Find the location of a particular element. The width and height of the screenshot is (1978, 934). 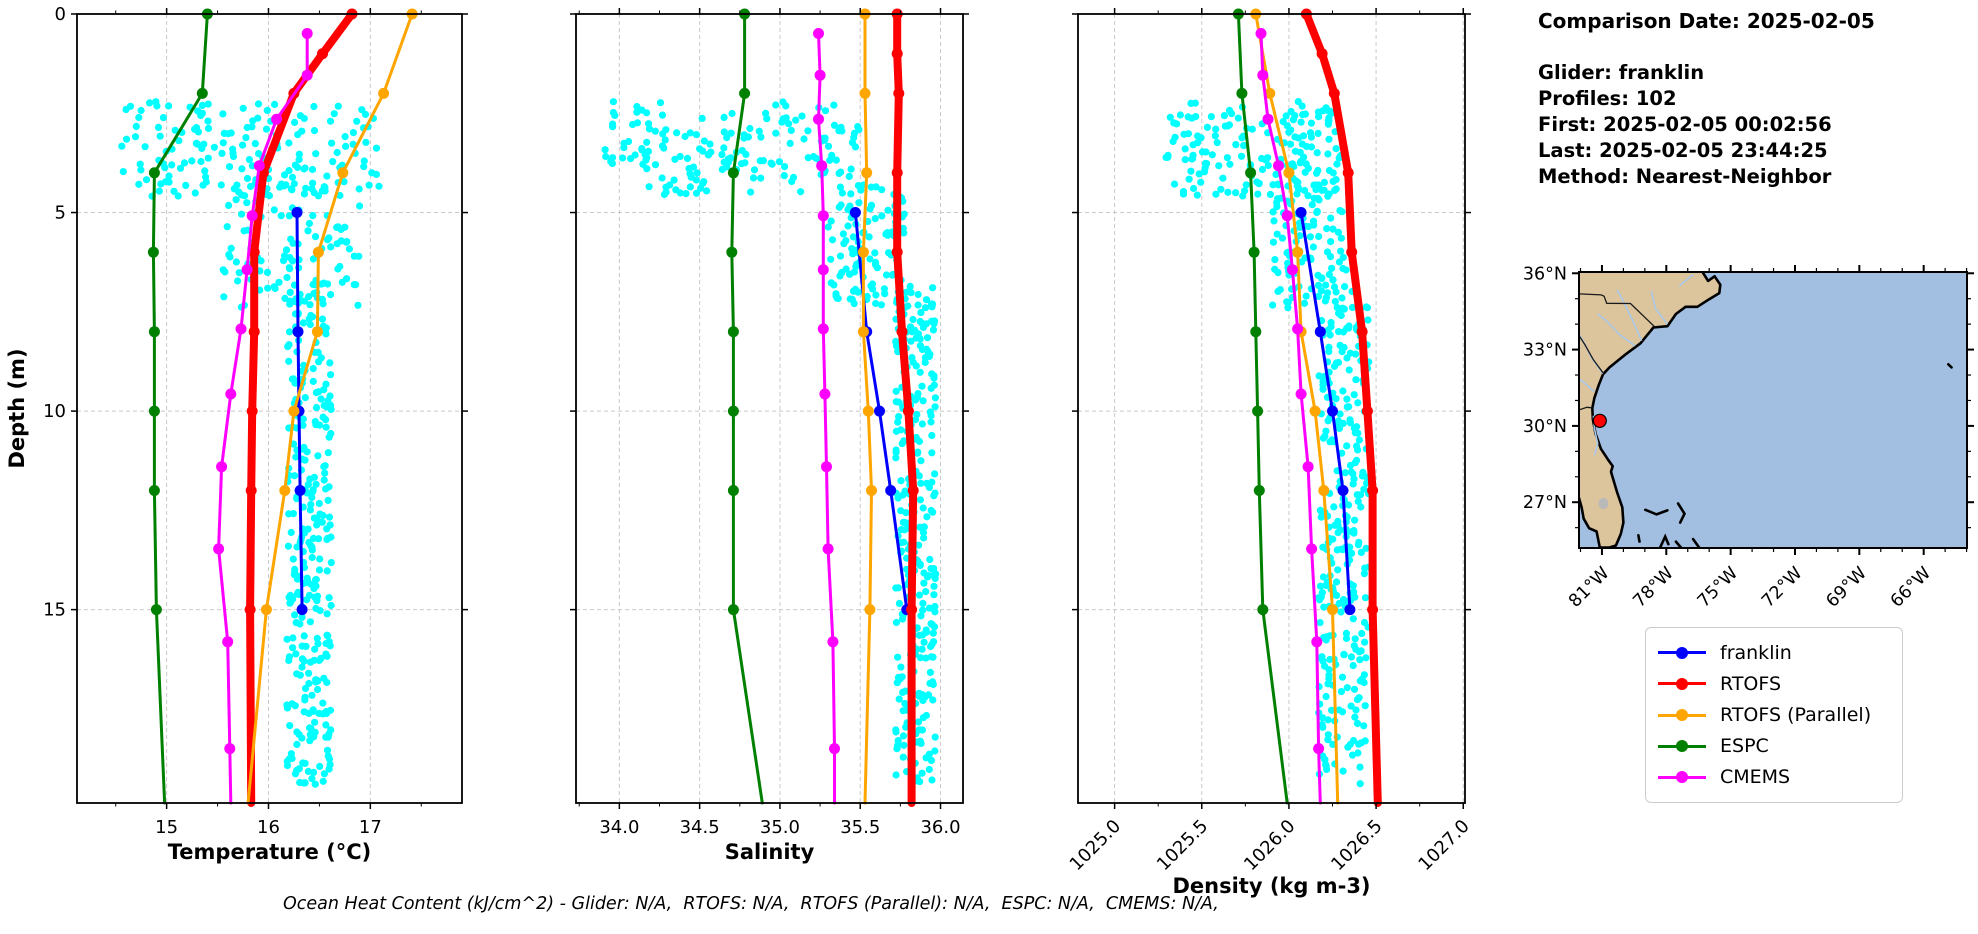

x-tick-label: 1025.0 is located at coordinates (1095, 845).